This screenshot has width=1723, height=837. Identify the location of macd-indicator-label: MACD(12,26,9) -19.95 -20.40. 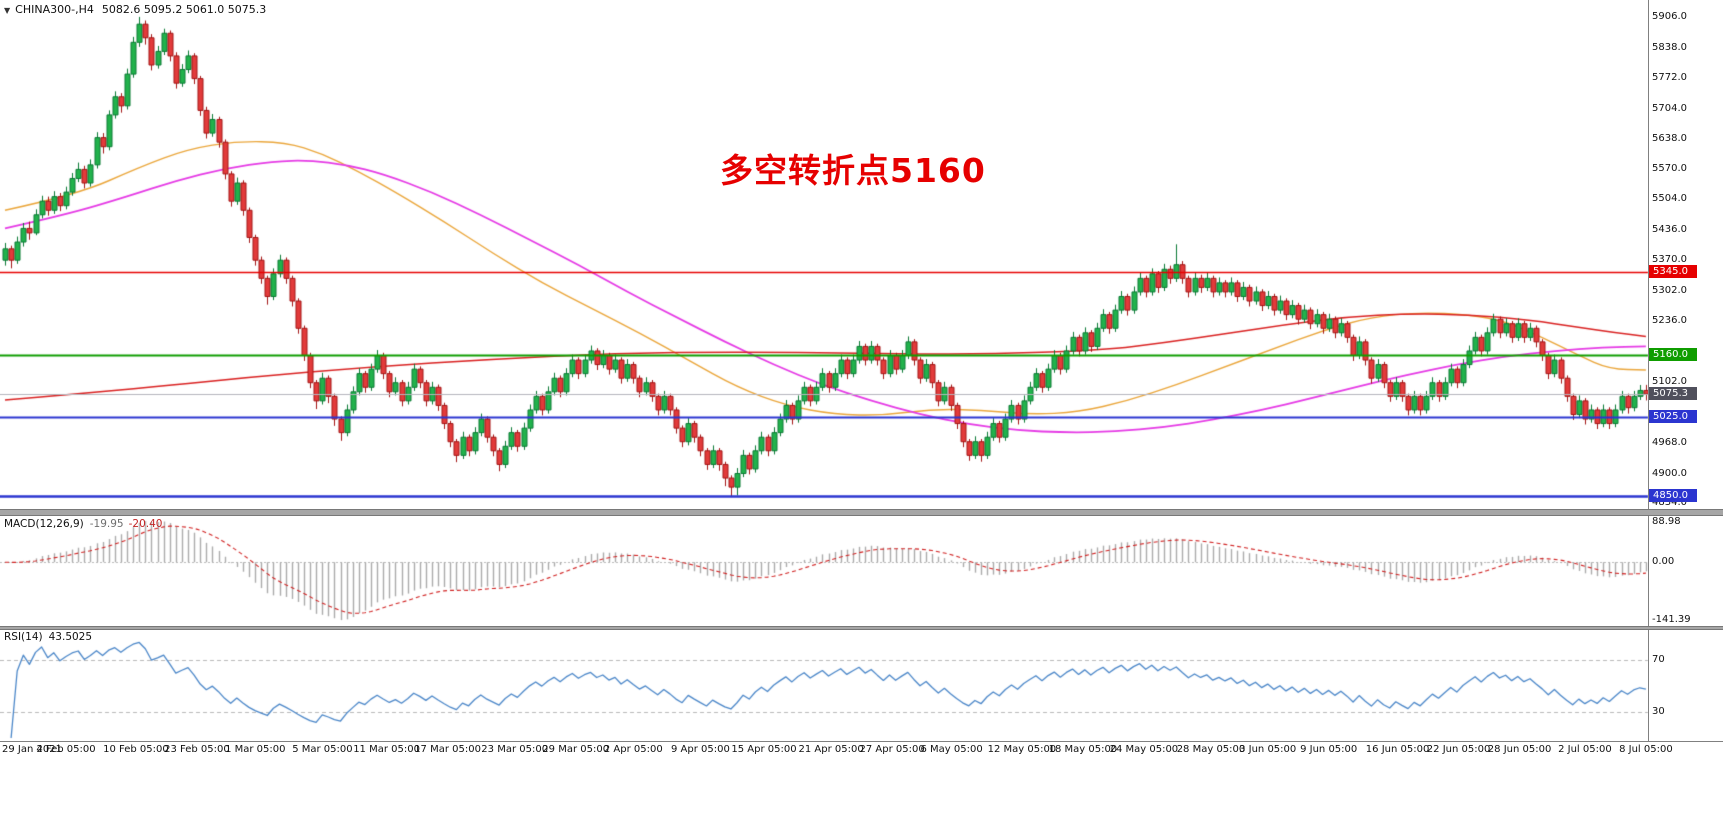
(83, 524).